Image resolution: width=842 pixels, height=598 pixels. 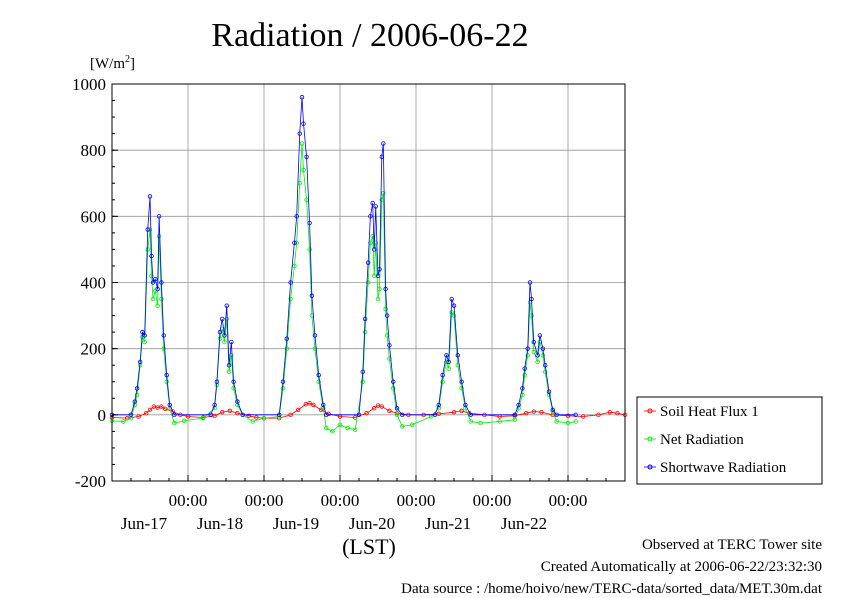 I want to click on legend-label: Net Radiation, so click(x=702, y=440).